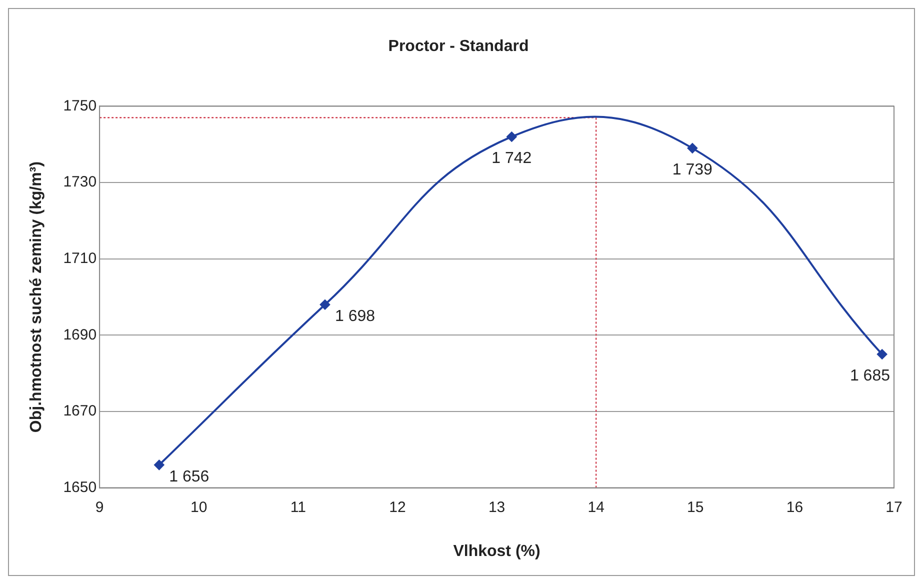 Image resolution: width=923 pixels, height=584 pixels. I want to click on data-label: 1 698, so click(355, 317).